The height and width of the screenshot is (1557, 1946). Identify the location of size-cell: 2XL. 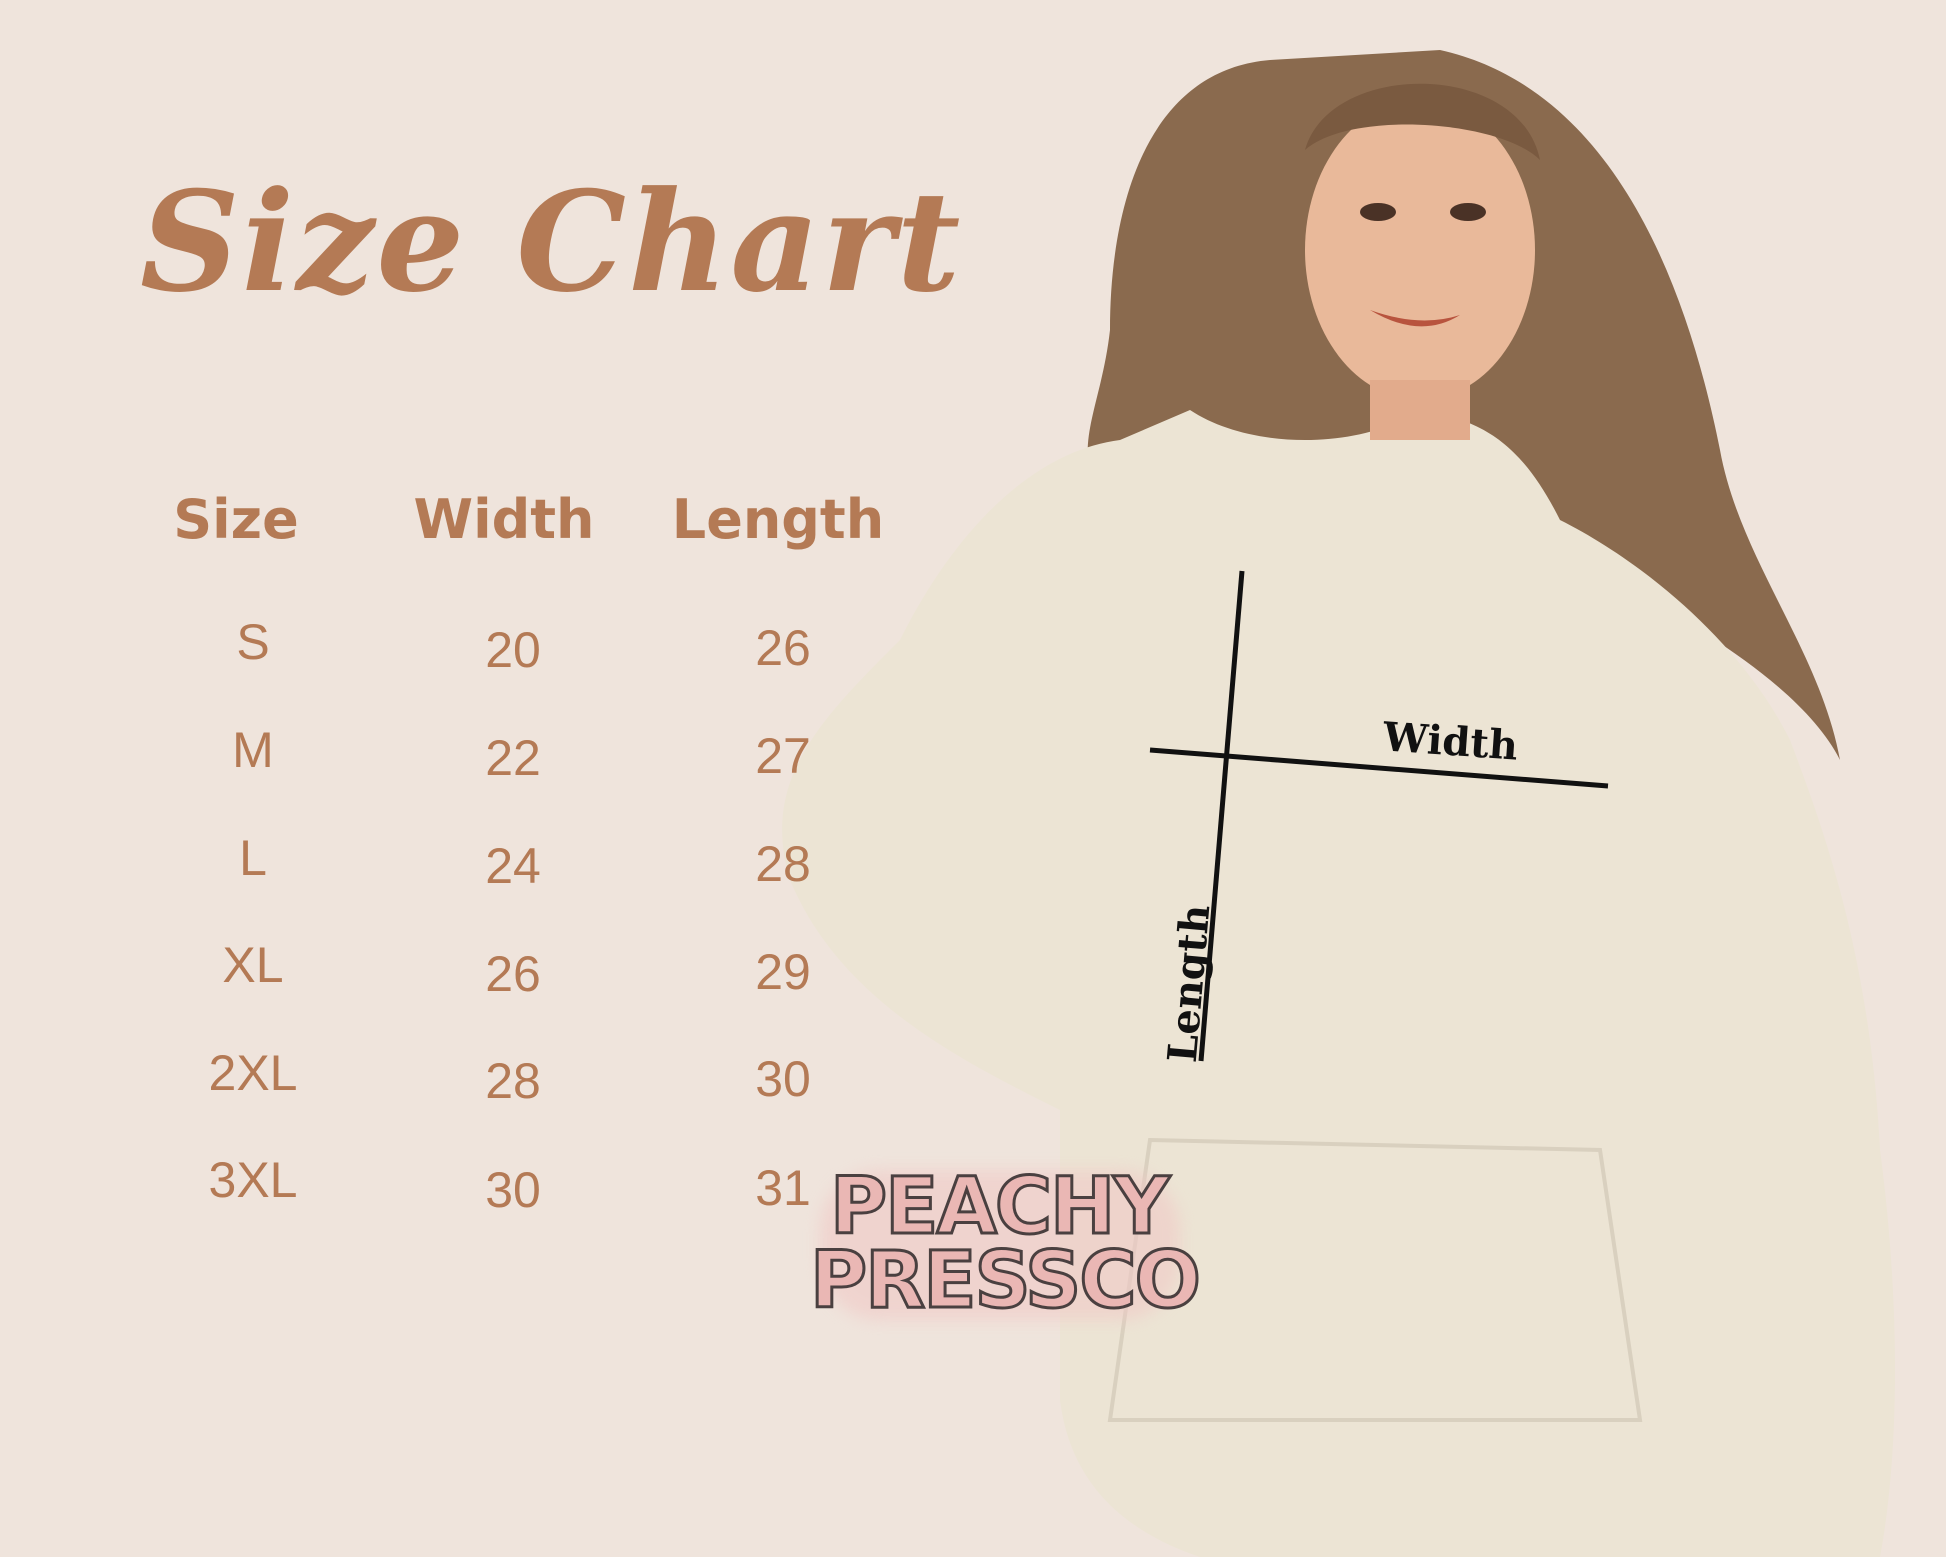
(253, 1073).